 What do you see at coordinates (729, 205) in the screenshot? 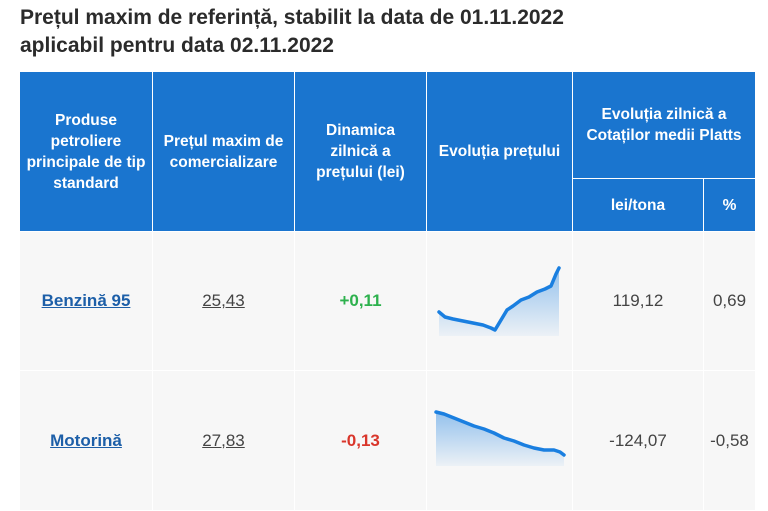
I see `header-platts-pct: %` at bounding box center [729, 205].